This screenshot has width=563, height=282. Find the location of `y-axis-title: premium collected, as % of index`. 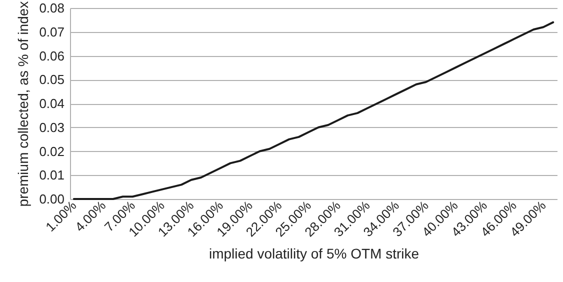

y-axis-title: premium collected, as % of index is located at coordinates (23, 104).